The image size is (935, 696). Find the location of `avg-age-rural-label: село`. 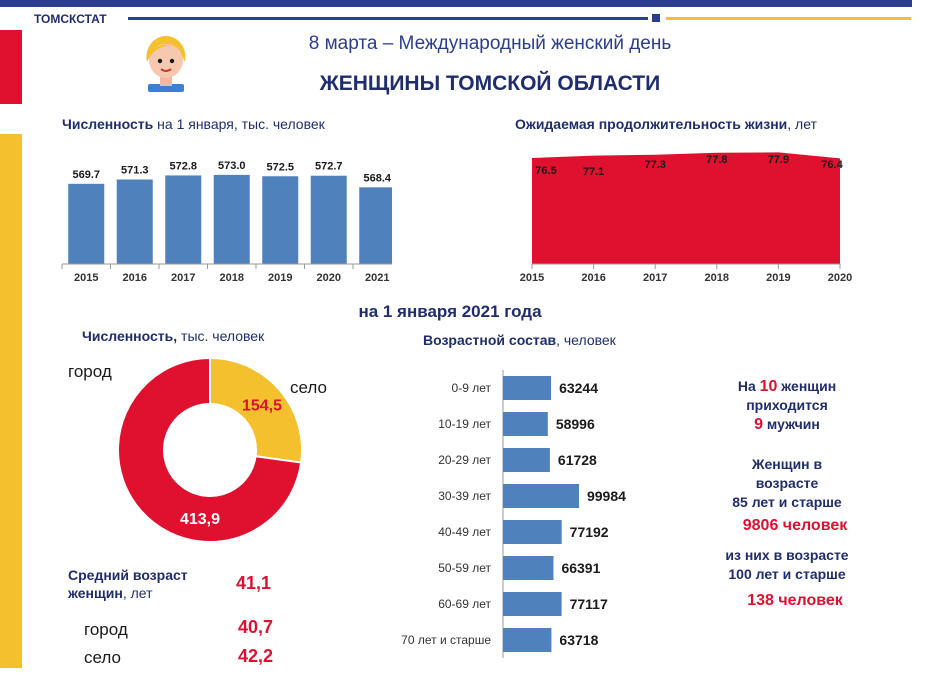

avg-age-rural-label: село is located at coordinates (102, 657).